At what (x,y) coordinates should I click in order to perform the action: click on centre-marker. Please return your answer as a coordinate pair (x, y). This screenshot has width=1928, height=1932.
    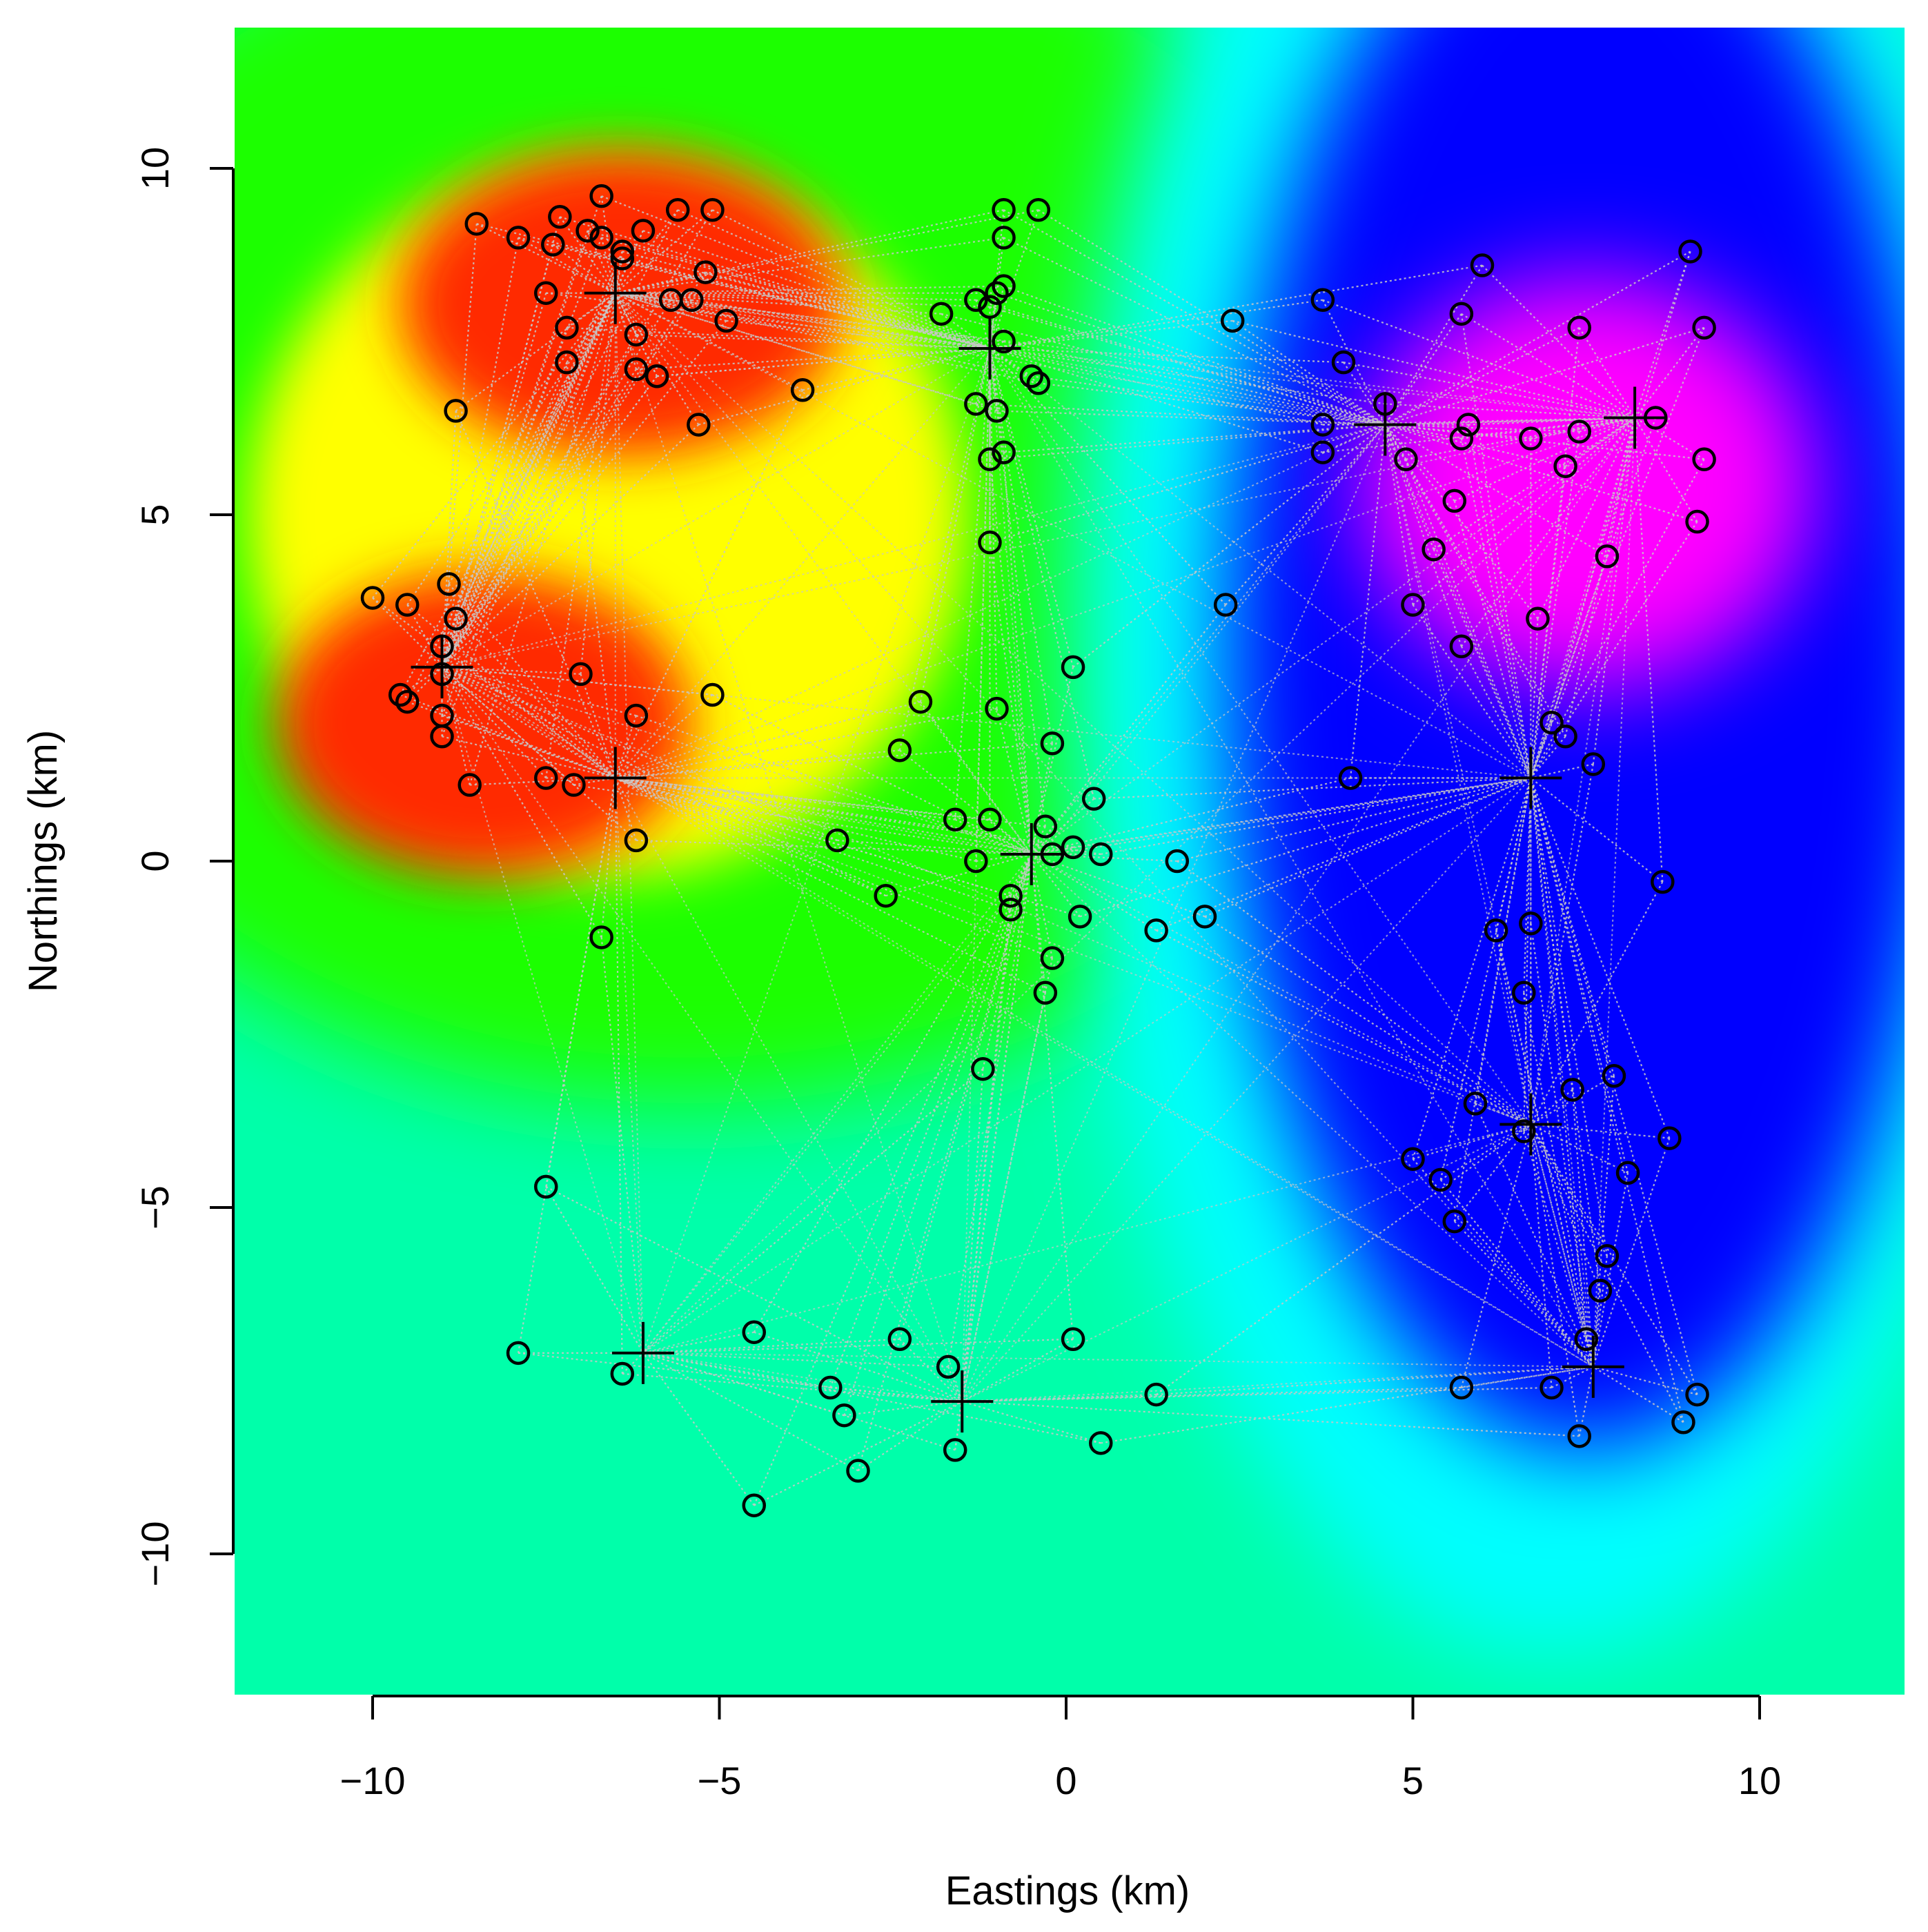
    Looking at the image, I should click on (1530, 1124).